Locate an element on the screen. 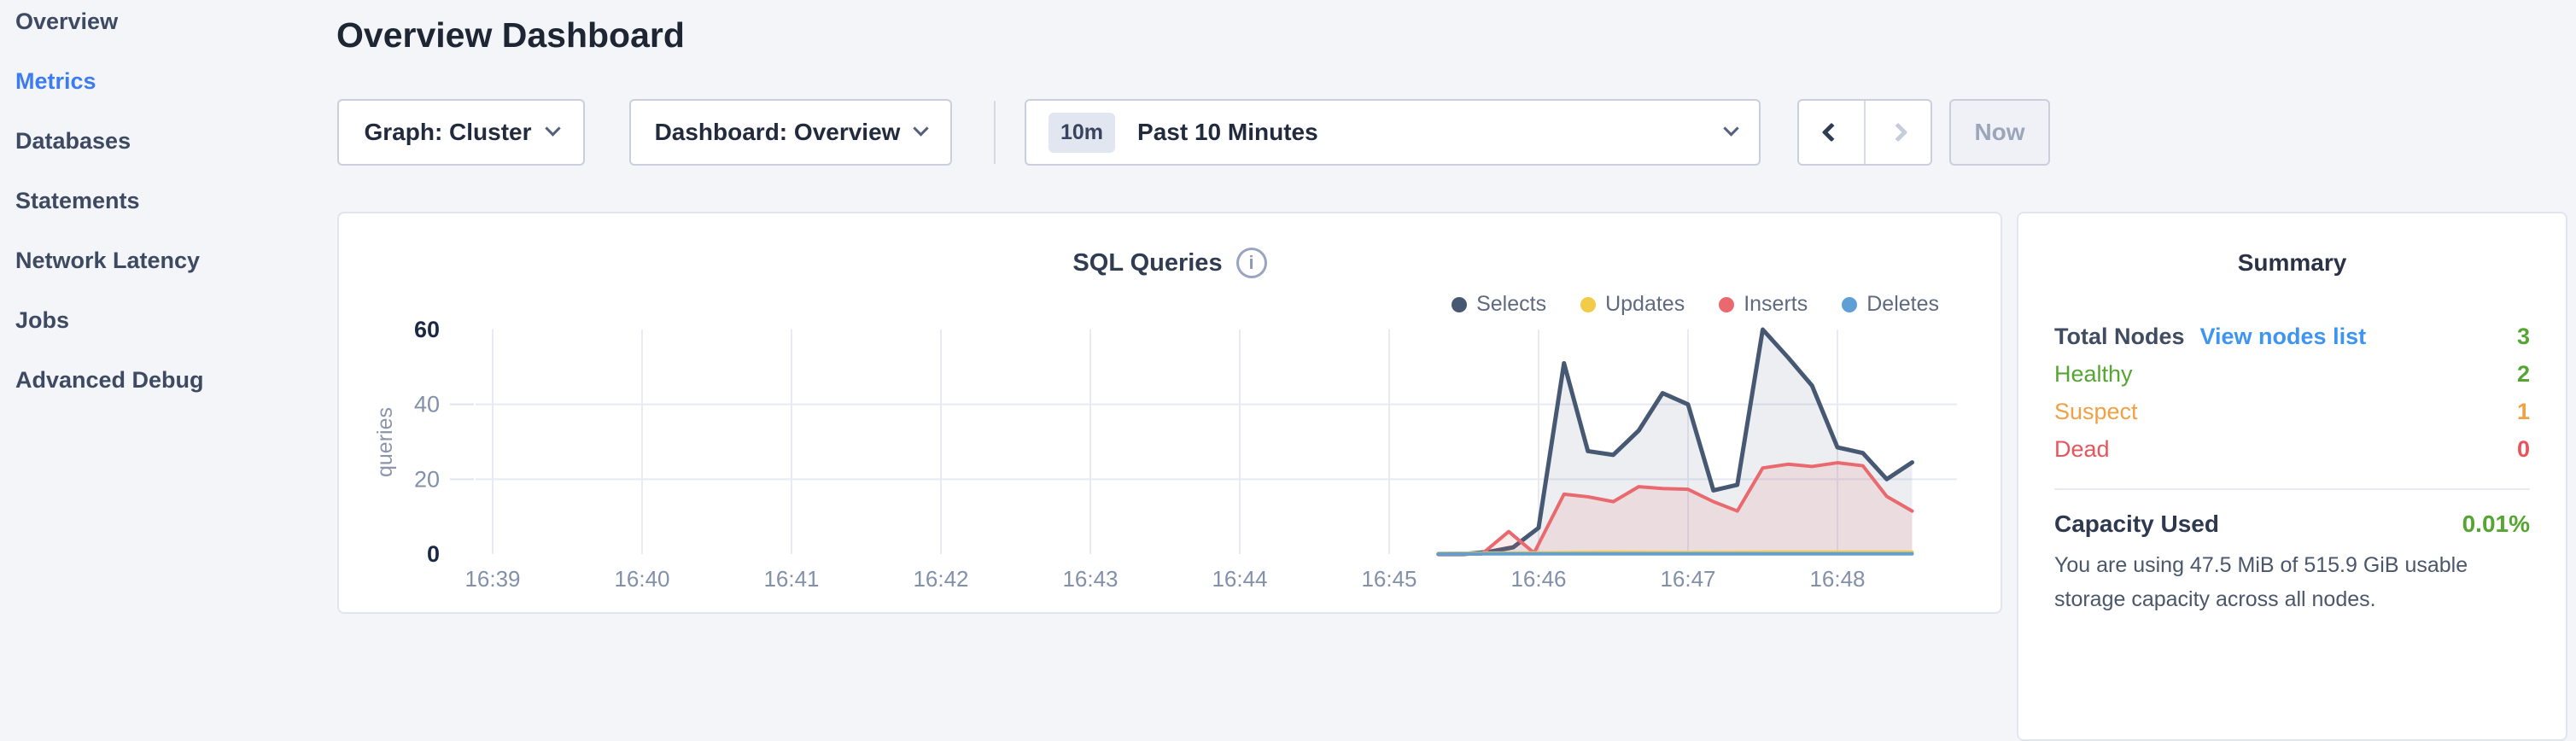 This screenshot has width=2576, height=741. time-range-dropdown: 10m Past 10 Minutes is located at coordinates (1393, 132).